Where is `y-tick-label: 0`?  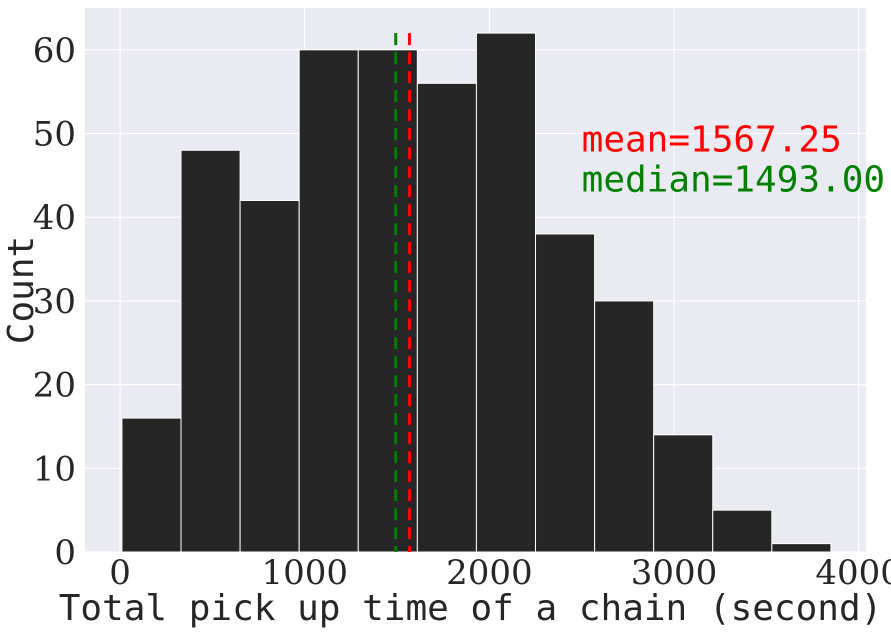 y-tick-label: 0 is located at coordinates (65, 553).